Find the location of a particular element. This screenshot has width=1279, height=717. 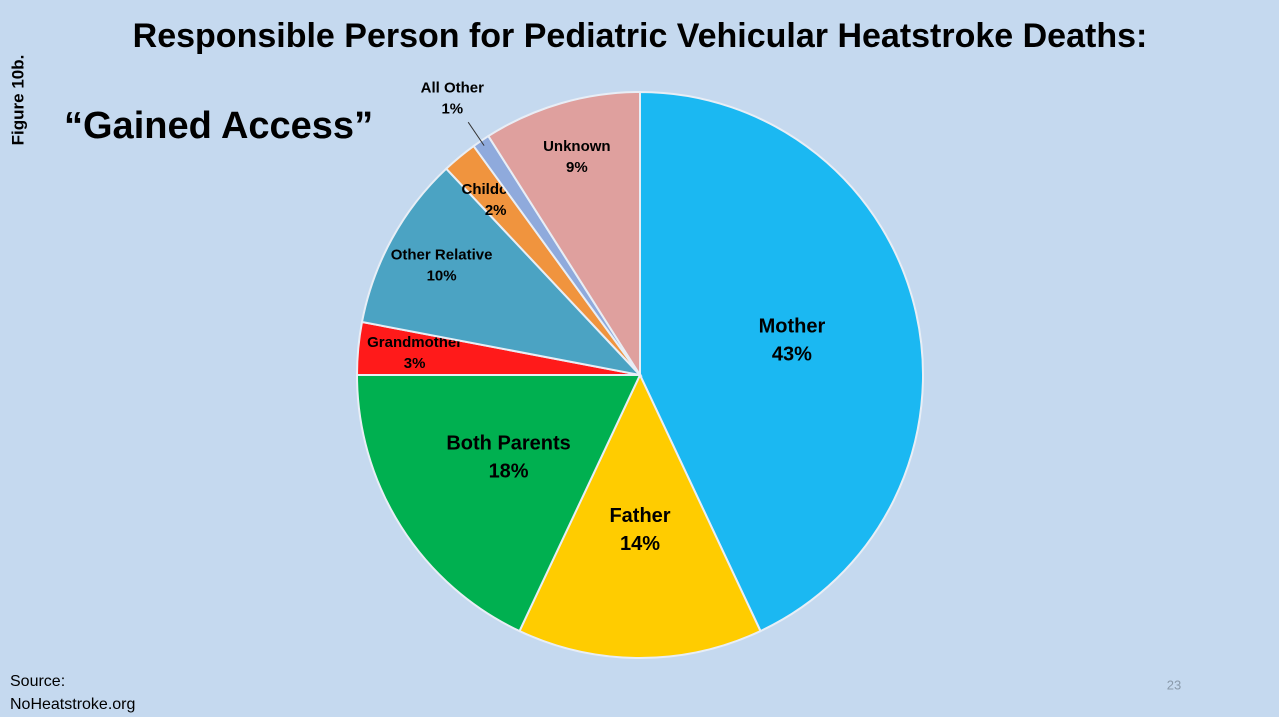

slice-category-label: Father is located at coordinates (639, 516).